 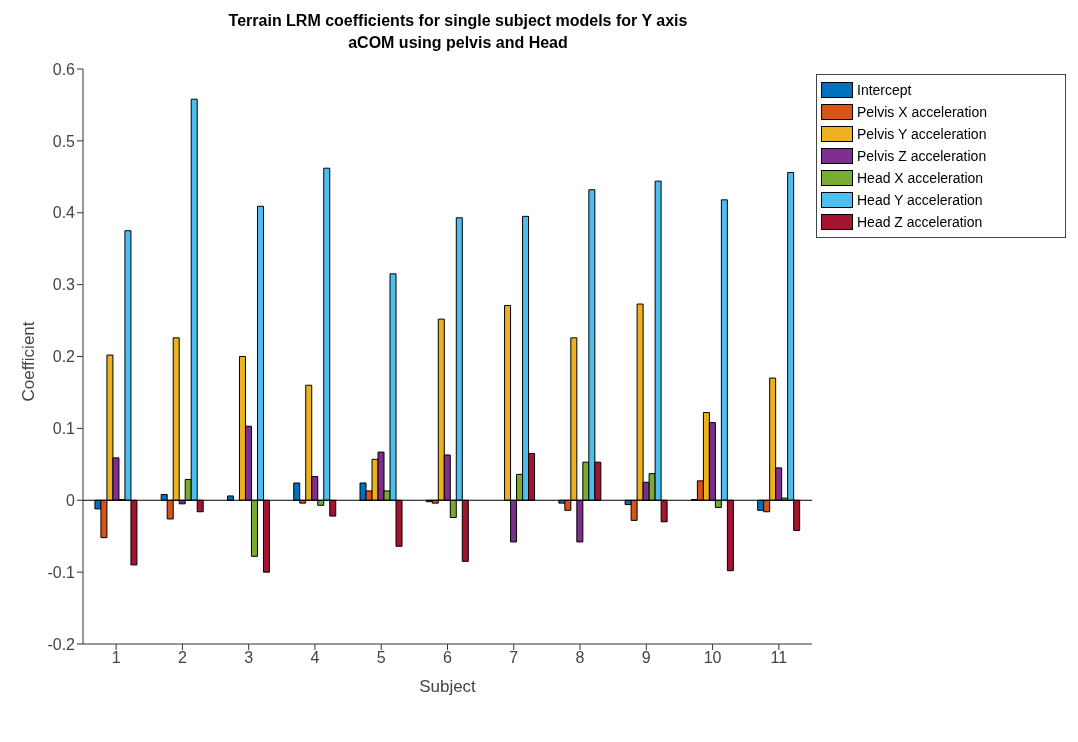 I want to click on legend-label: Head Z acceleration, so click(x=920, y=222).